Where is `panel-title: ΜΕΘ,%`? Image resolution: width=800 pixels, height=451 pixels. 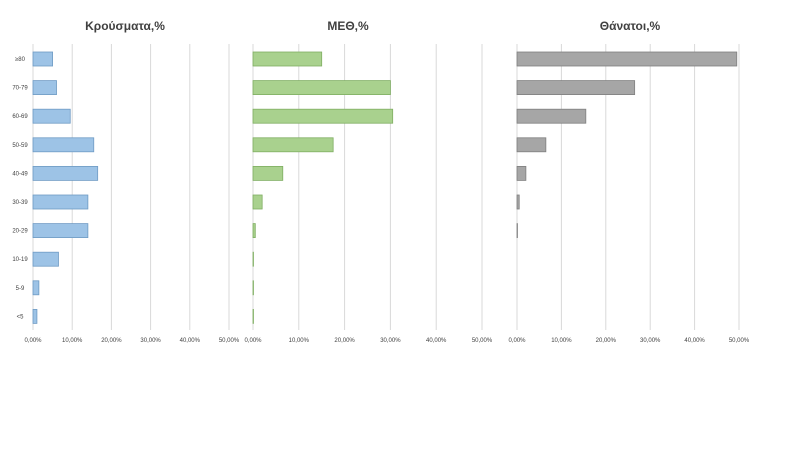 panel-title: ΜΕΘ,% is located at coordinates (348, 26).